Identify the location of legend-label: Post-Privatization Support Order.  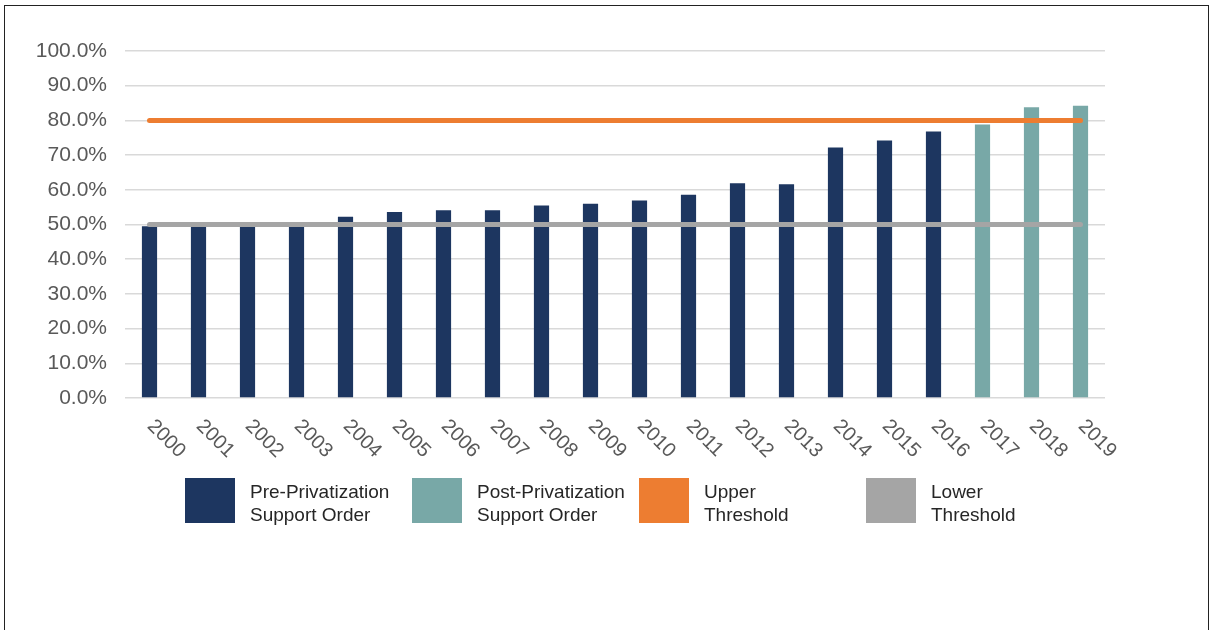
(551, 503).